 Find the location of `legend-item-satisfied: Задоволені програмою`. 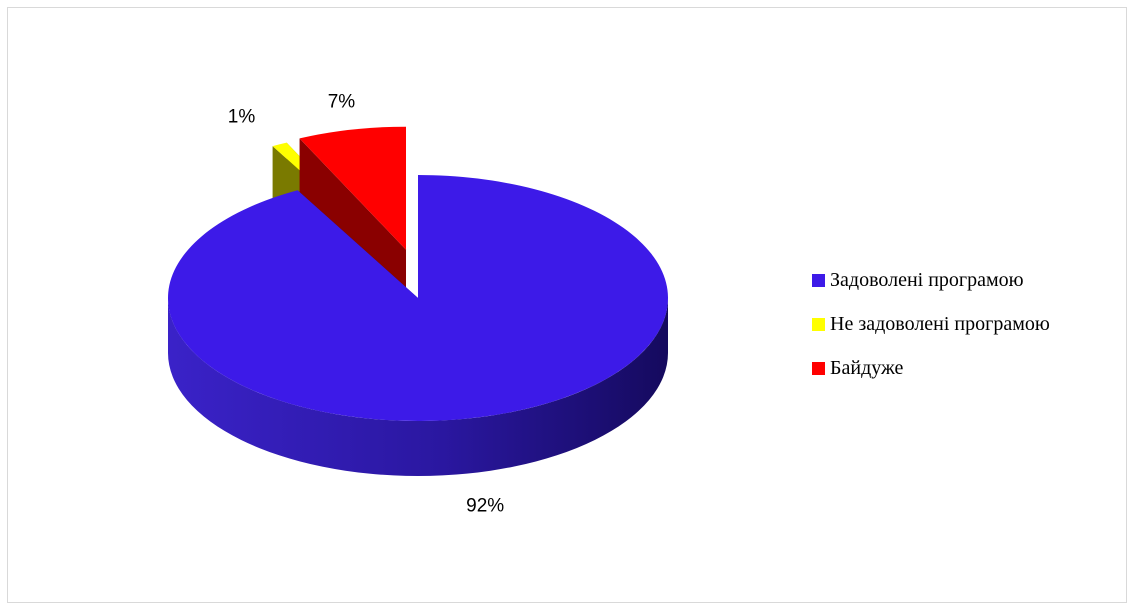

legend-item-satisfied: Задоволені програмою is located at coordinates (931, 280).